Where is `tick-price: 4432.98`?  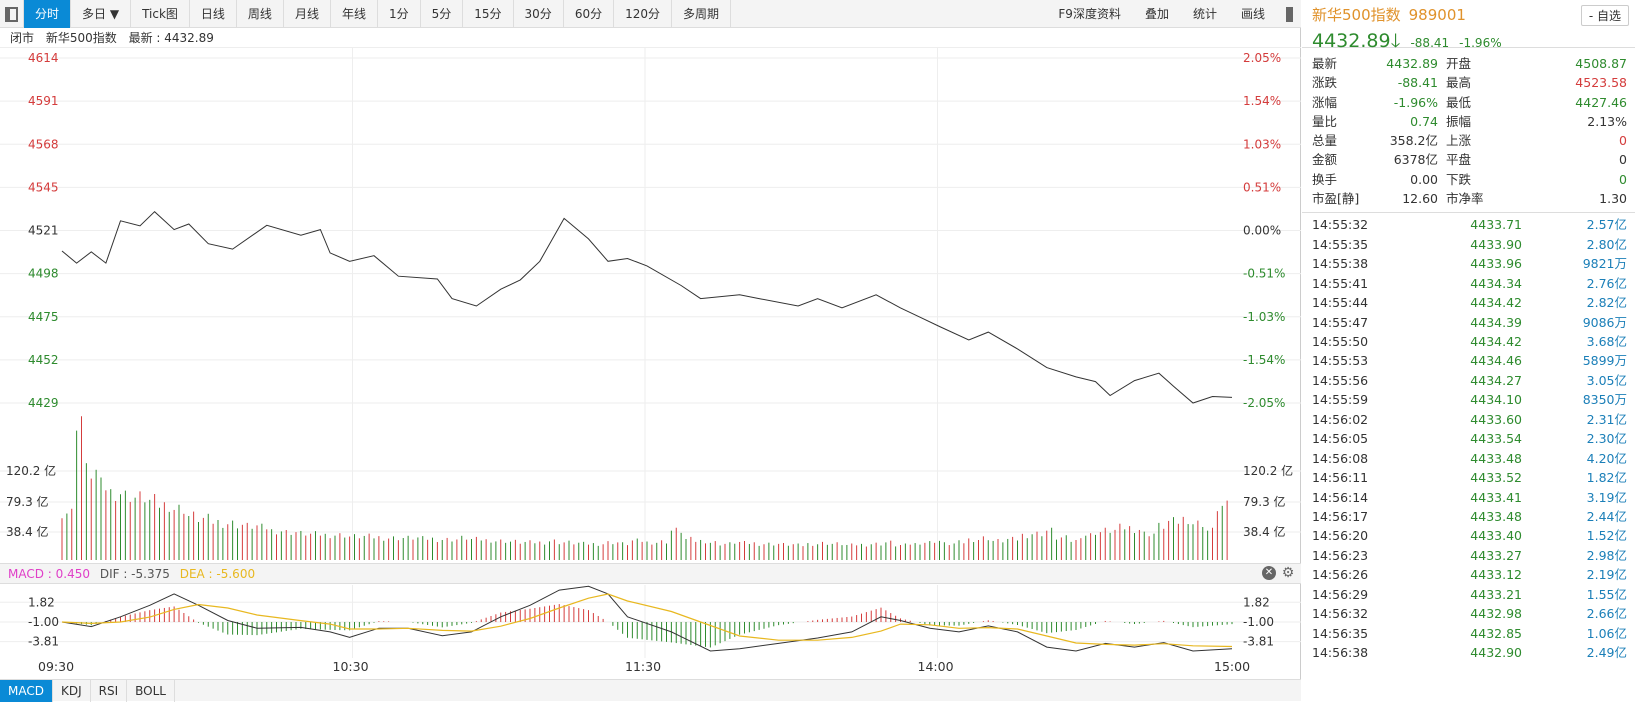
tick-price: 4432.98 is located at coordinates (1496, 614).